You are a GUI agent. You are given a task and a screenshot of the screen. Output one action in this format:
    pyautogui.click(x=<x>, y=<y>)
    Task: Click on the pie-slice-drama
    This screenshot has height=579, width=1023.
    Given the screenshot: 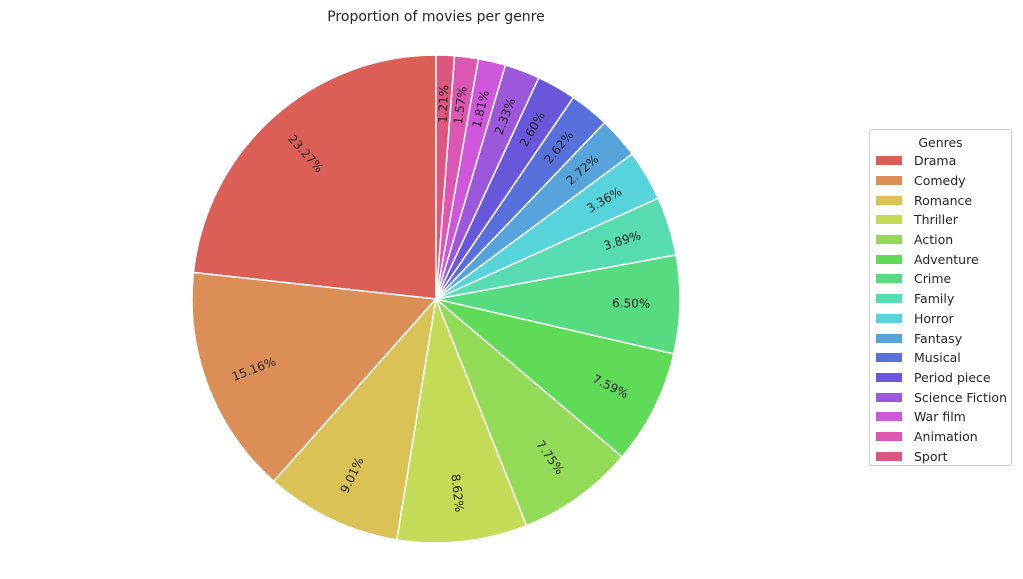 What is the action you would take?
    pyautogui.click(x=314, y=177)
    